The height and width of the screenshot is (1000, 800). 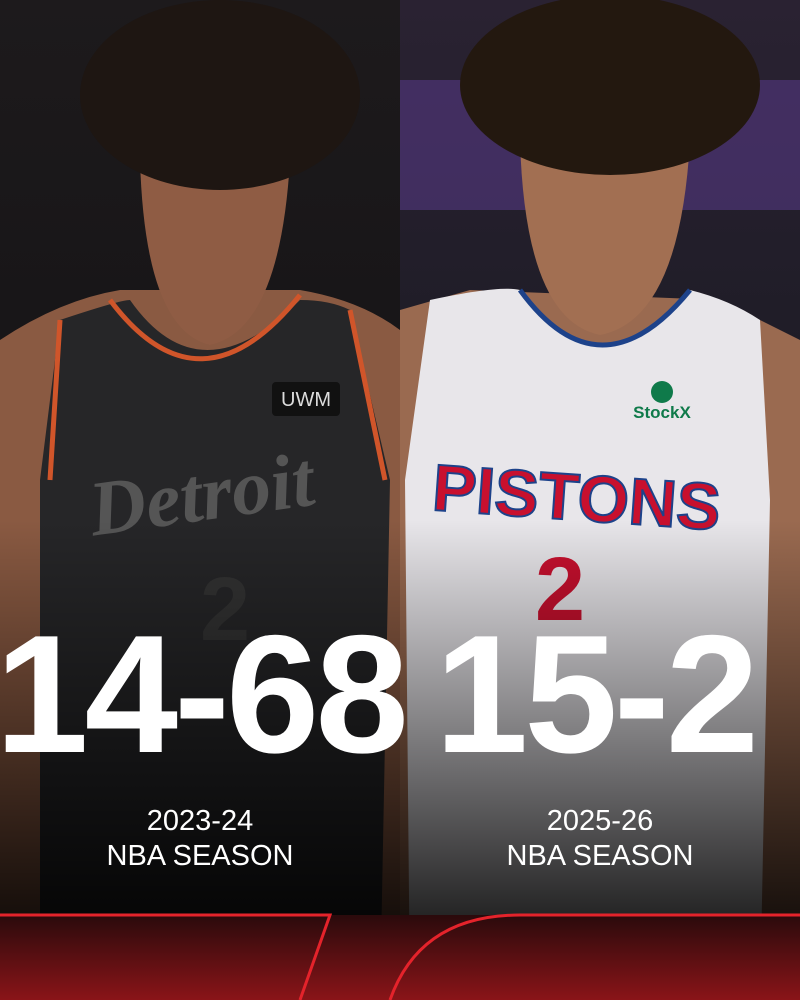 I want to click on season: 2023-24, so click(x=200, y=821).